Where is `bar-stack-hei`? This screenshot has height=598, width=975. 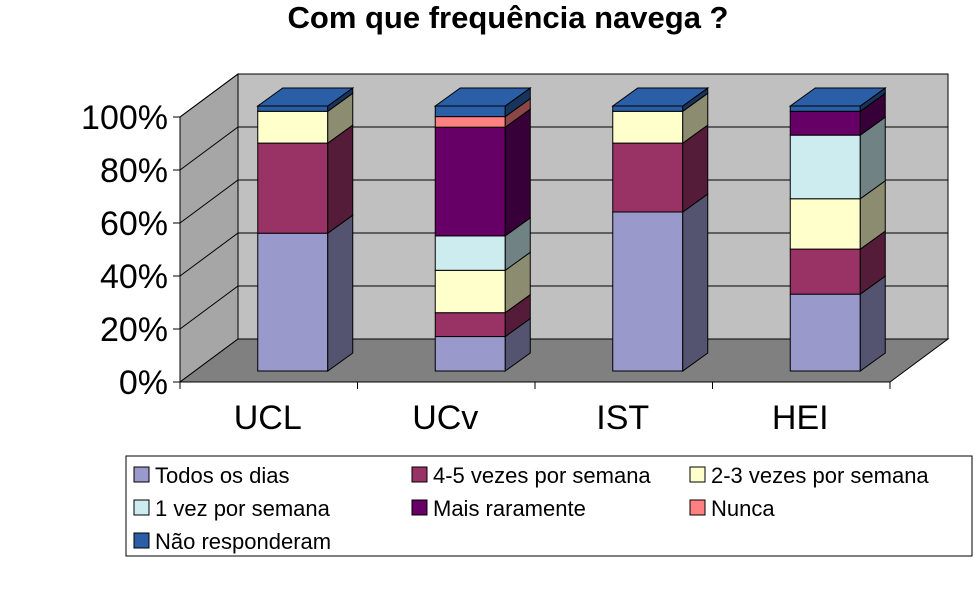
bar-stack-hei is located at coordinates (837, 229).